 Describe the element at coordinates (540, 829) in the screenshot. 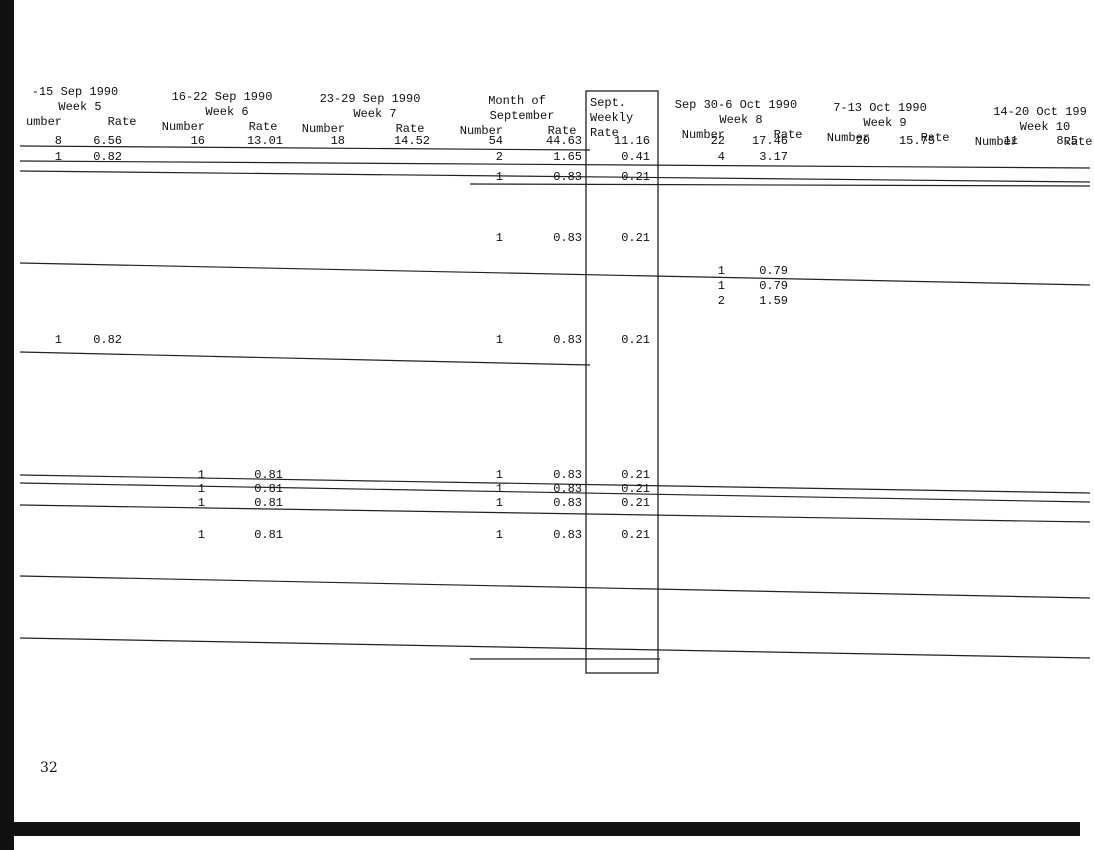

I see `scan-border-bottom` at that location.